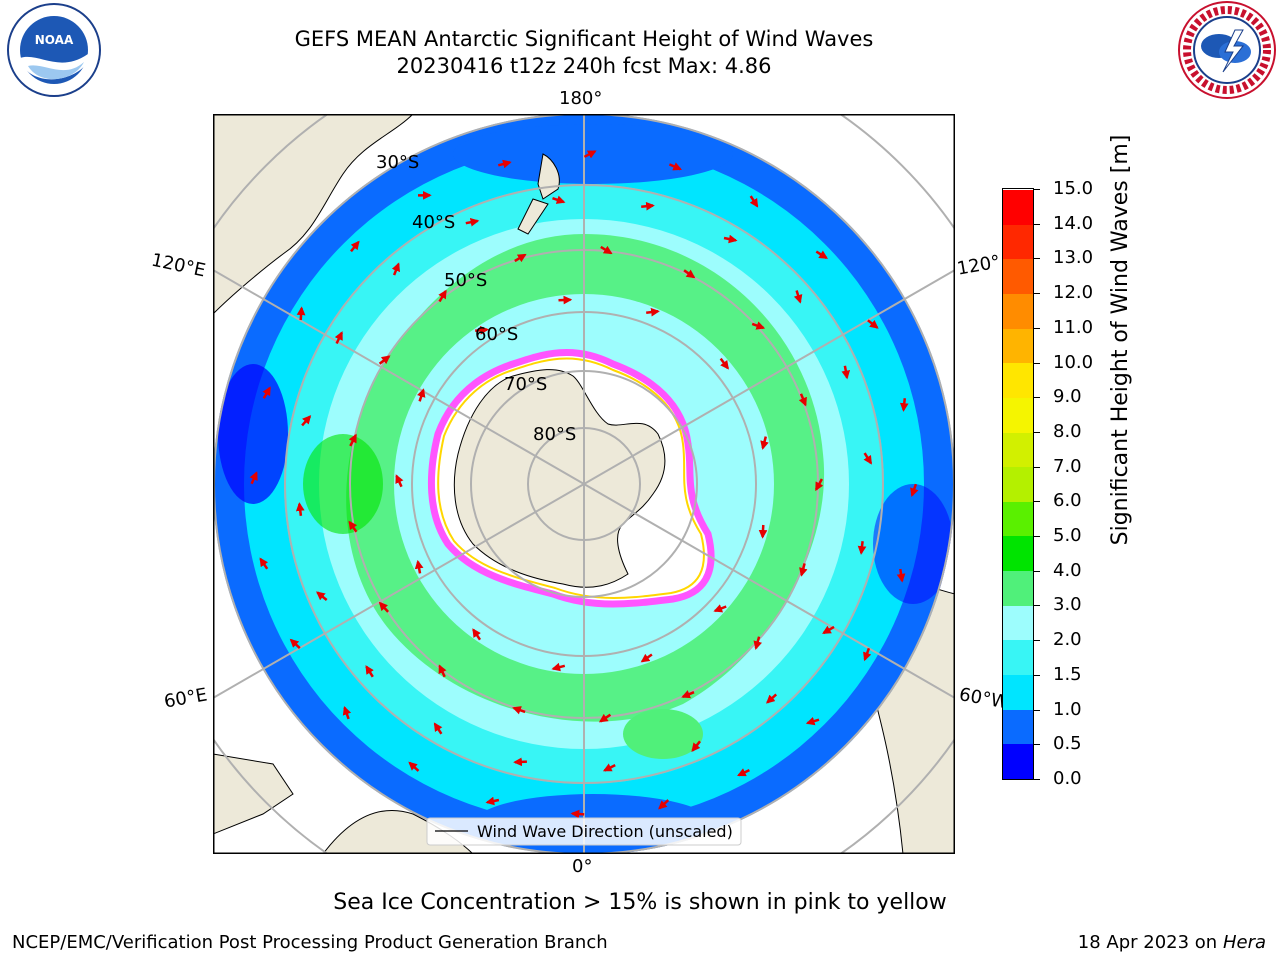 The height and width of the screenshot is (960, 1280). What do you see at coordinates (1067, 605) in the screenshot?
I see `colorbar-tick-label: 3.0` at bounding box center [1067, 605].